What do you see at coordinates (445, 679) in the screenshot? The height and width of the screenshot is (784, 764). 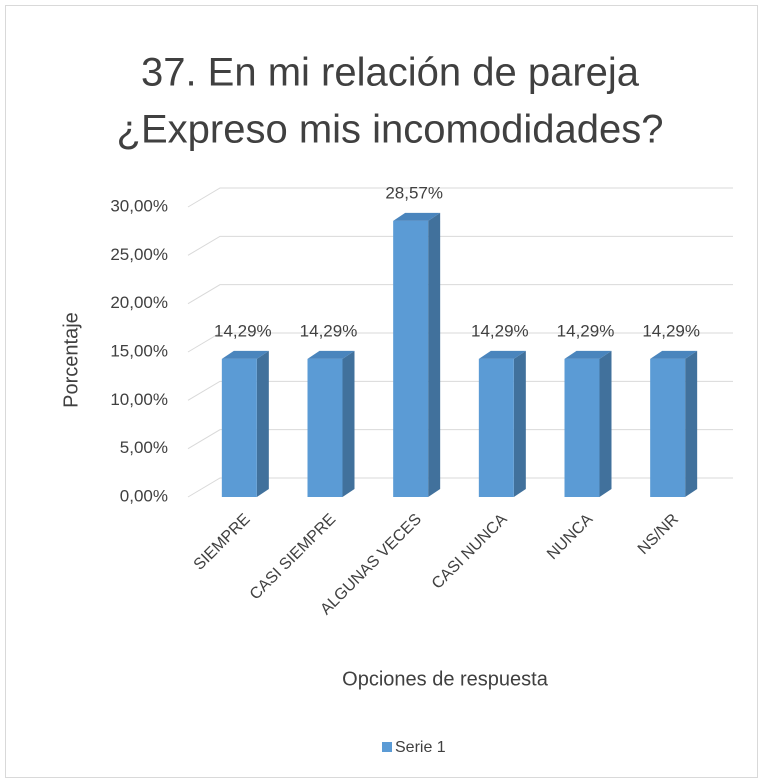 I see `x-axis-title: Opciones de respuesta` at bounding box center [445, 679].